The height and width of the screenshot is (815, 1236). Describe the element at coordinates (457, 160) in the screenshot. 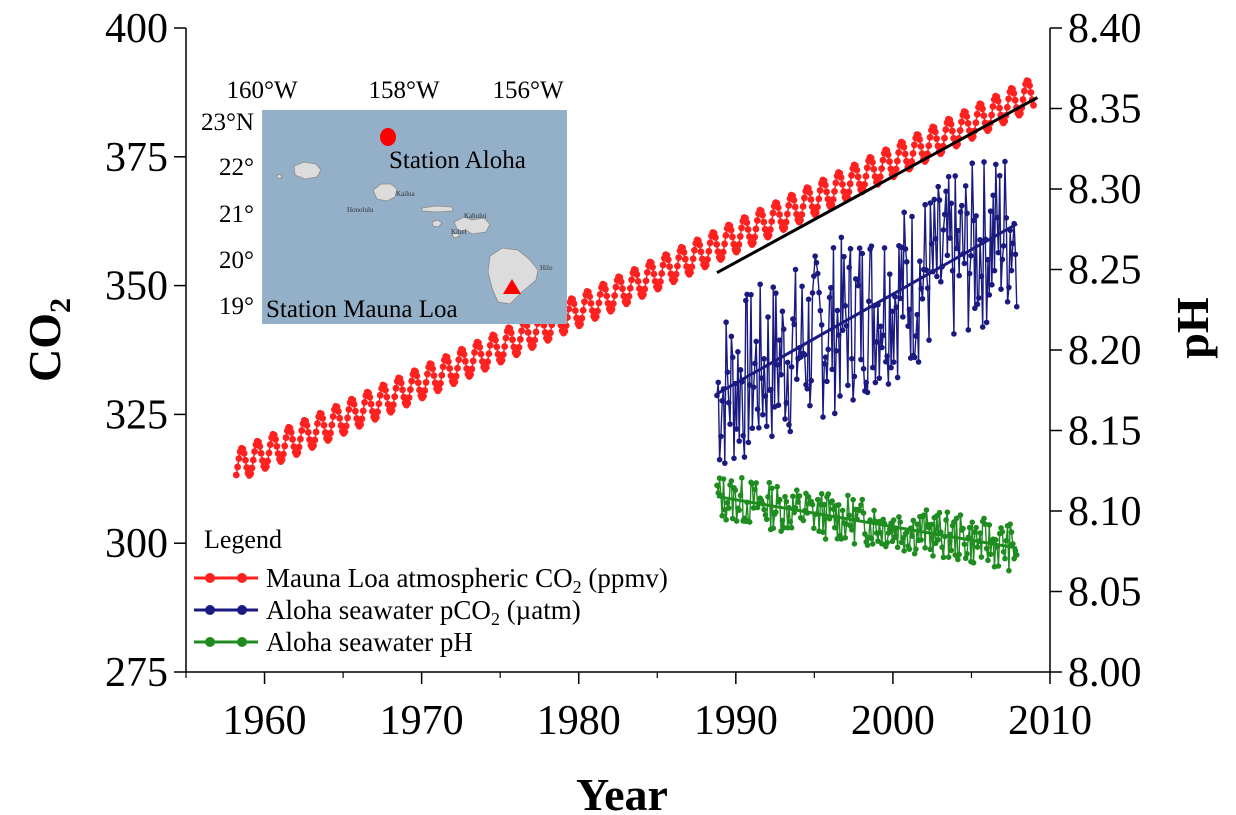

I see `station-aloha-label: Station Aloha` at that location.